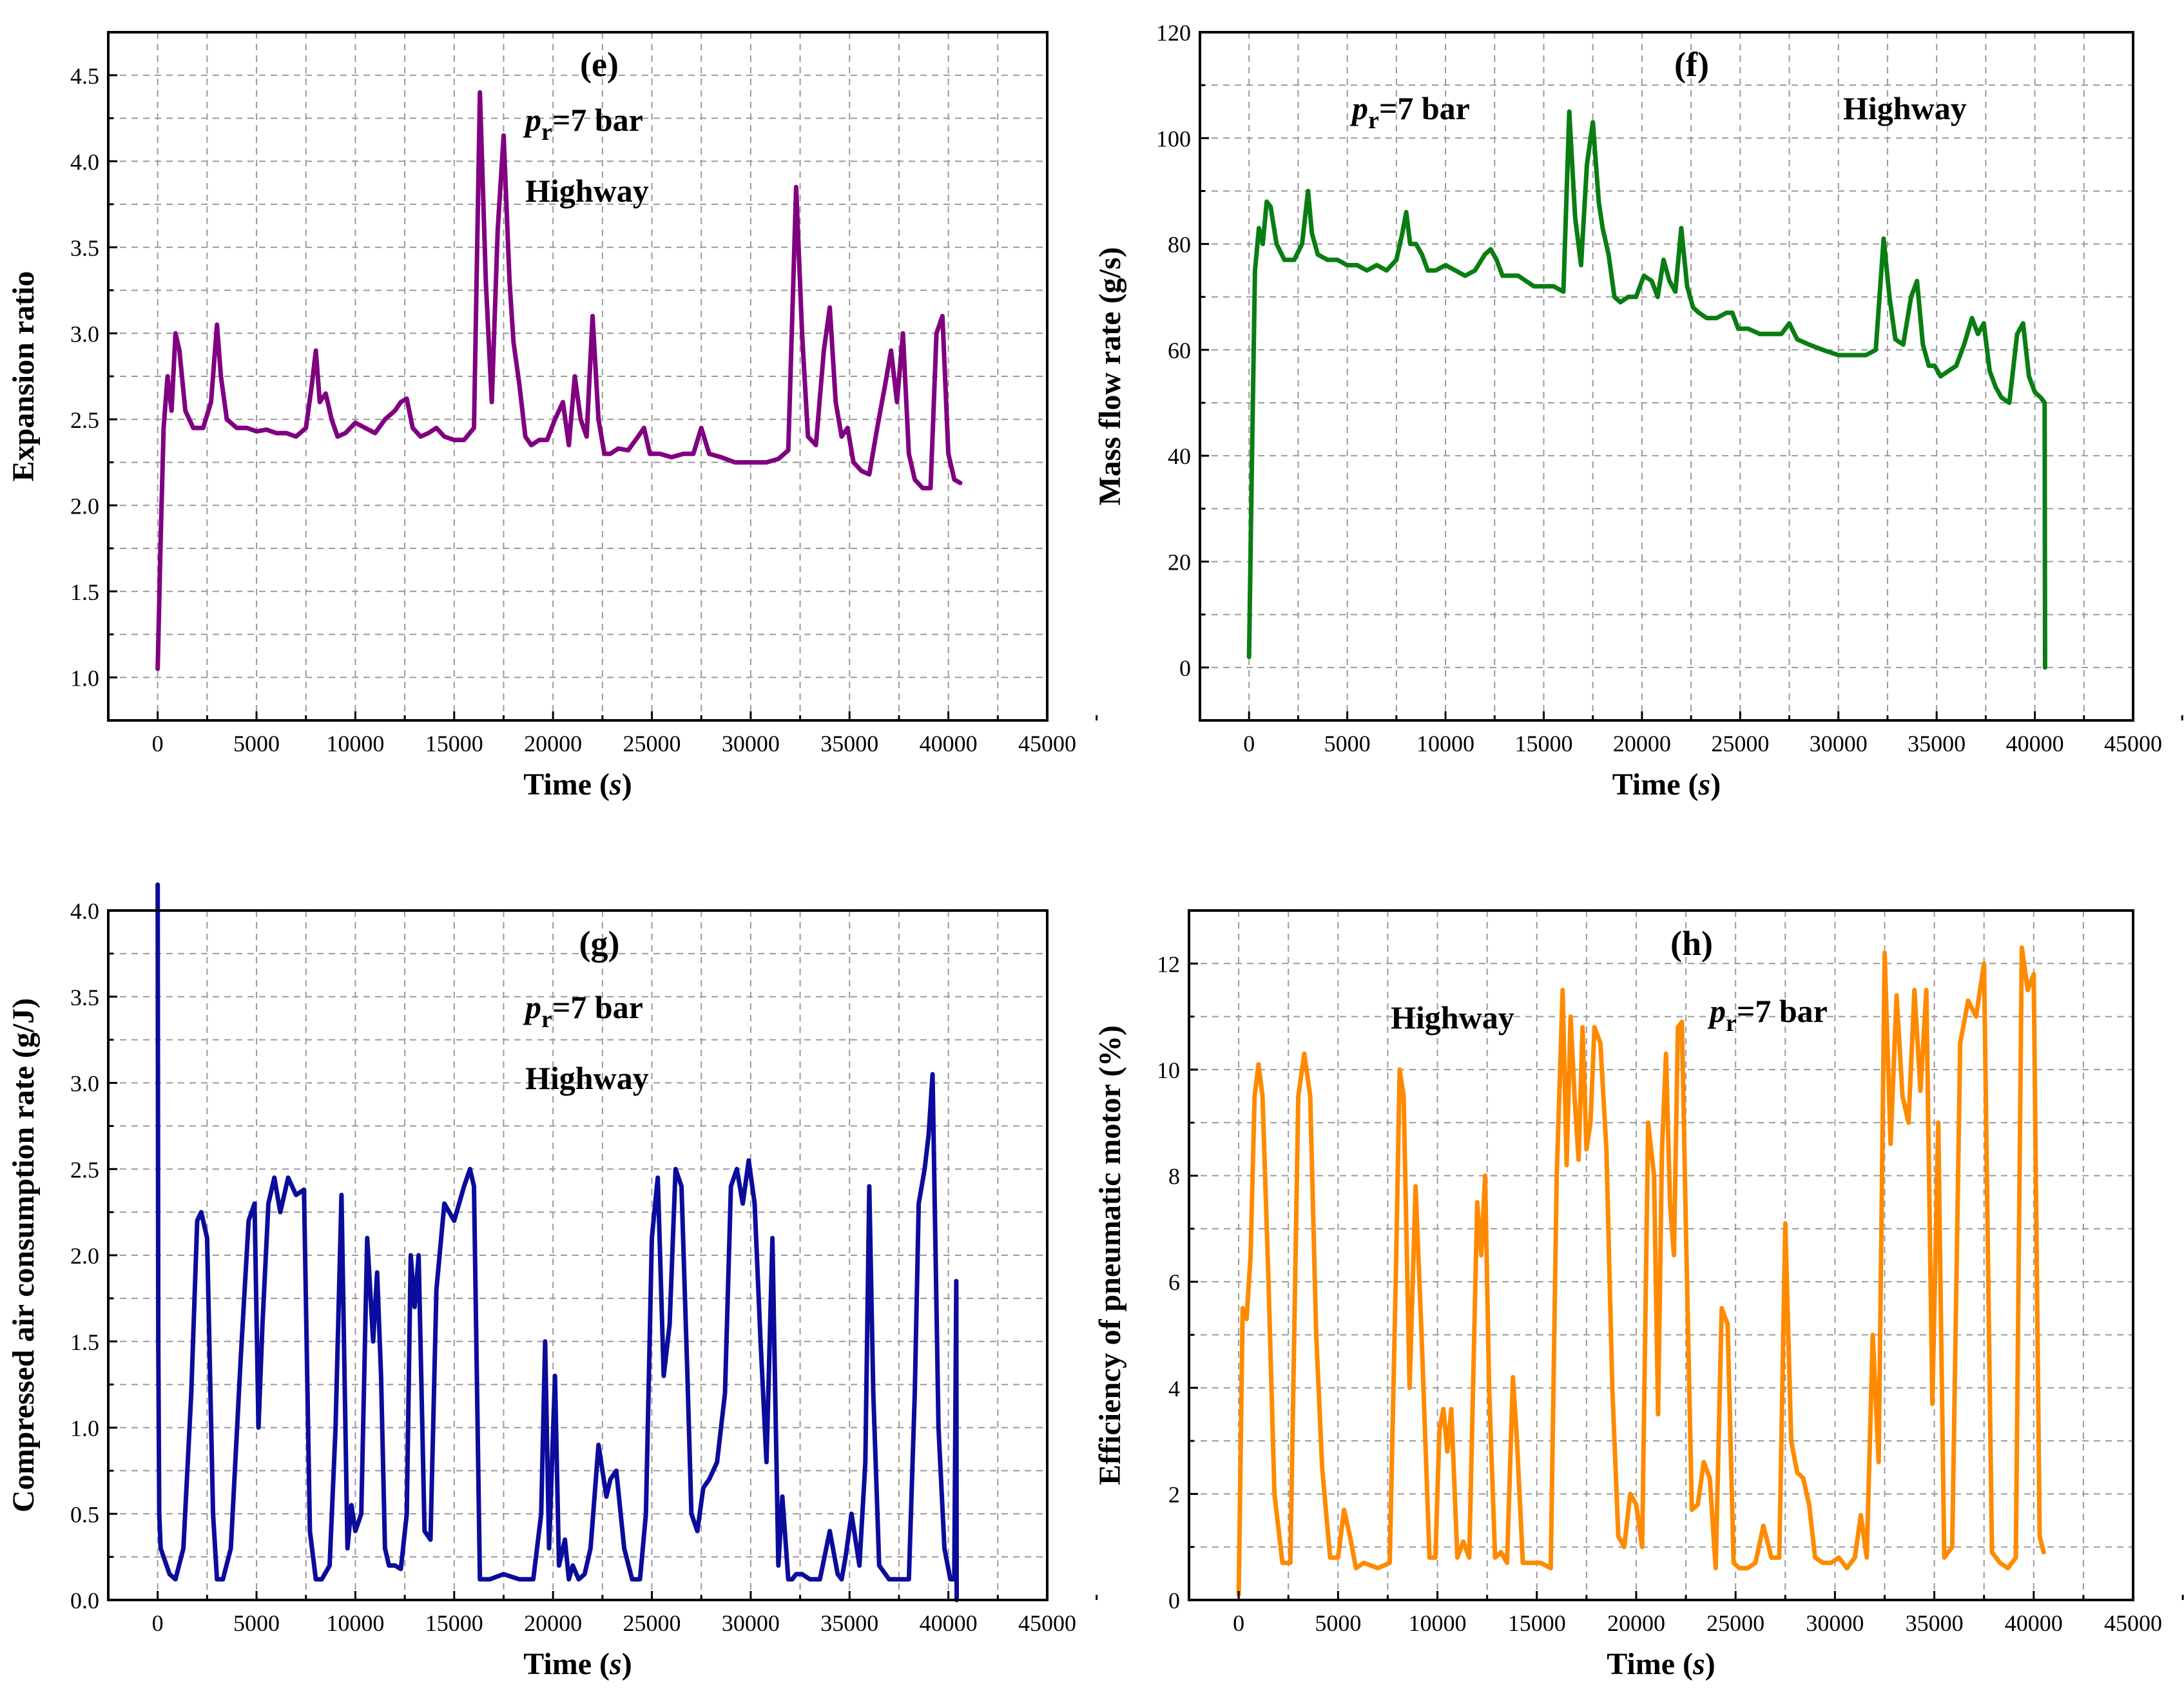  What do you see at coordinates (84, 911) in the screenshot?
I see `y-tick-label: 4.0` at bounding box center [84, 911].